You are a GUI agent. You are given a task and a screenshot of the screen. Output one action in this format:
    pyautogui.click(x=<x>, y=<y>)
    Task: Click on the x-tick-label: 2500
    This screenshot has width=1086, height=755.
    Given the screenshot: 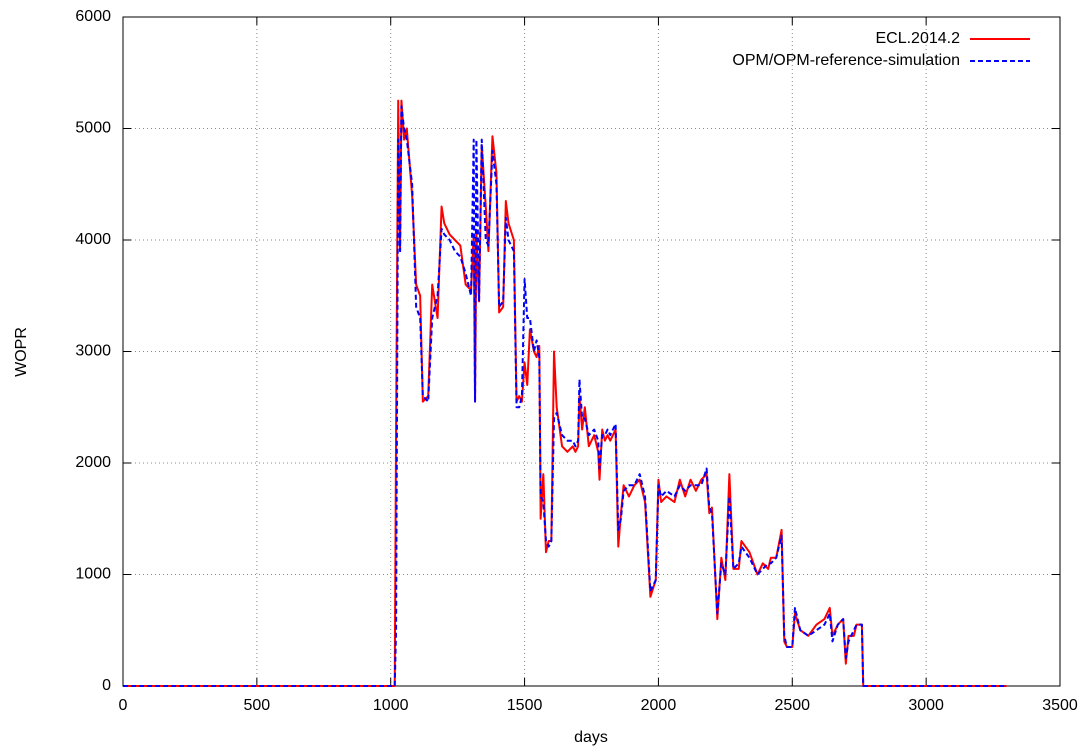 What is the action you would take?
    pyautogui.click(x=792, y=705)
    